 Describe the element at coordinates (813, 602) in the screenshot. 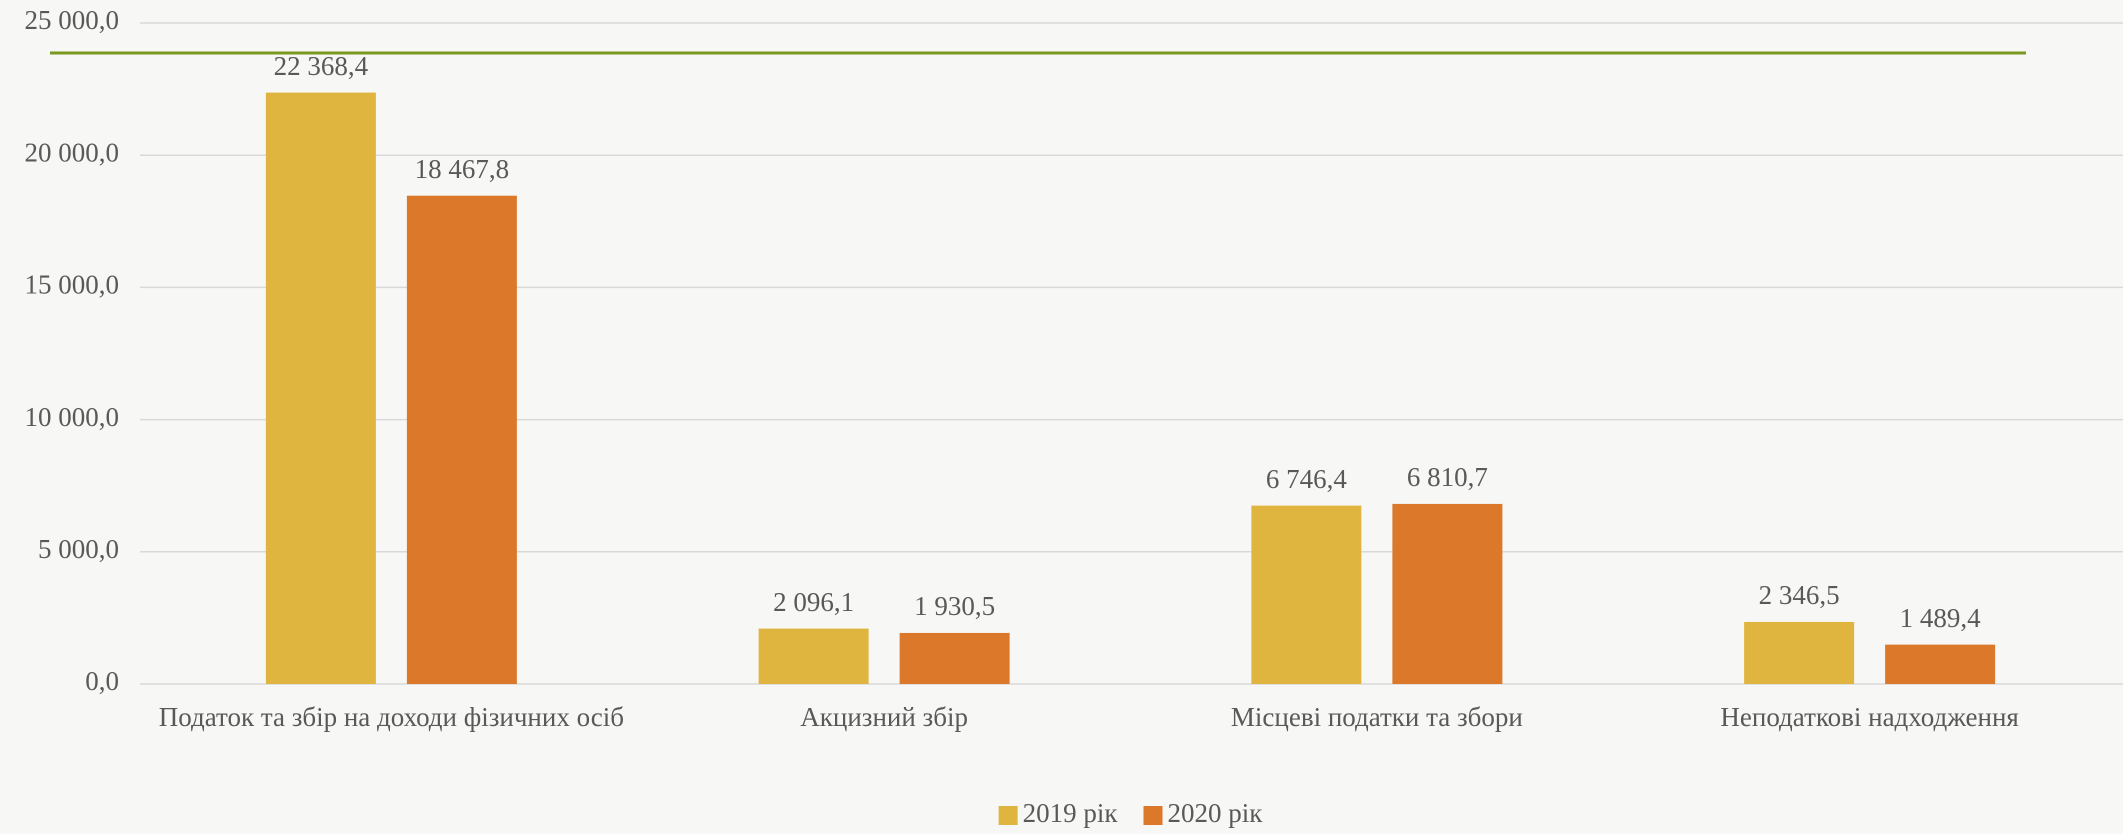

I see `value-label: 2 096,1` at that location.